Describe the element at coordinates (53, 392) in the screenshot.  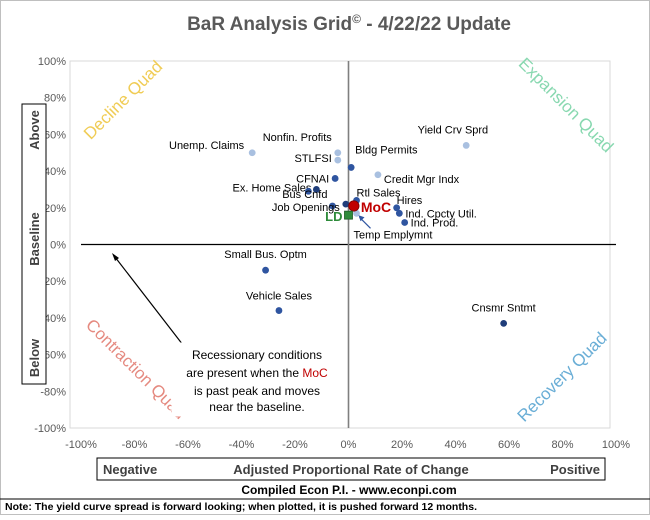
I see `y-tick-label: -80%` at that location.